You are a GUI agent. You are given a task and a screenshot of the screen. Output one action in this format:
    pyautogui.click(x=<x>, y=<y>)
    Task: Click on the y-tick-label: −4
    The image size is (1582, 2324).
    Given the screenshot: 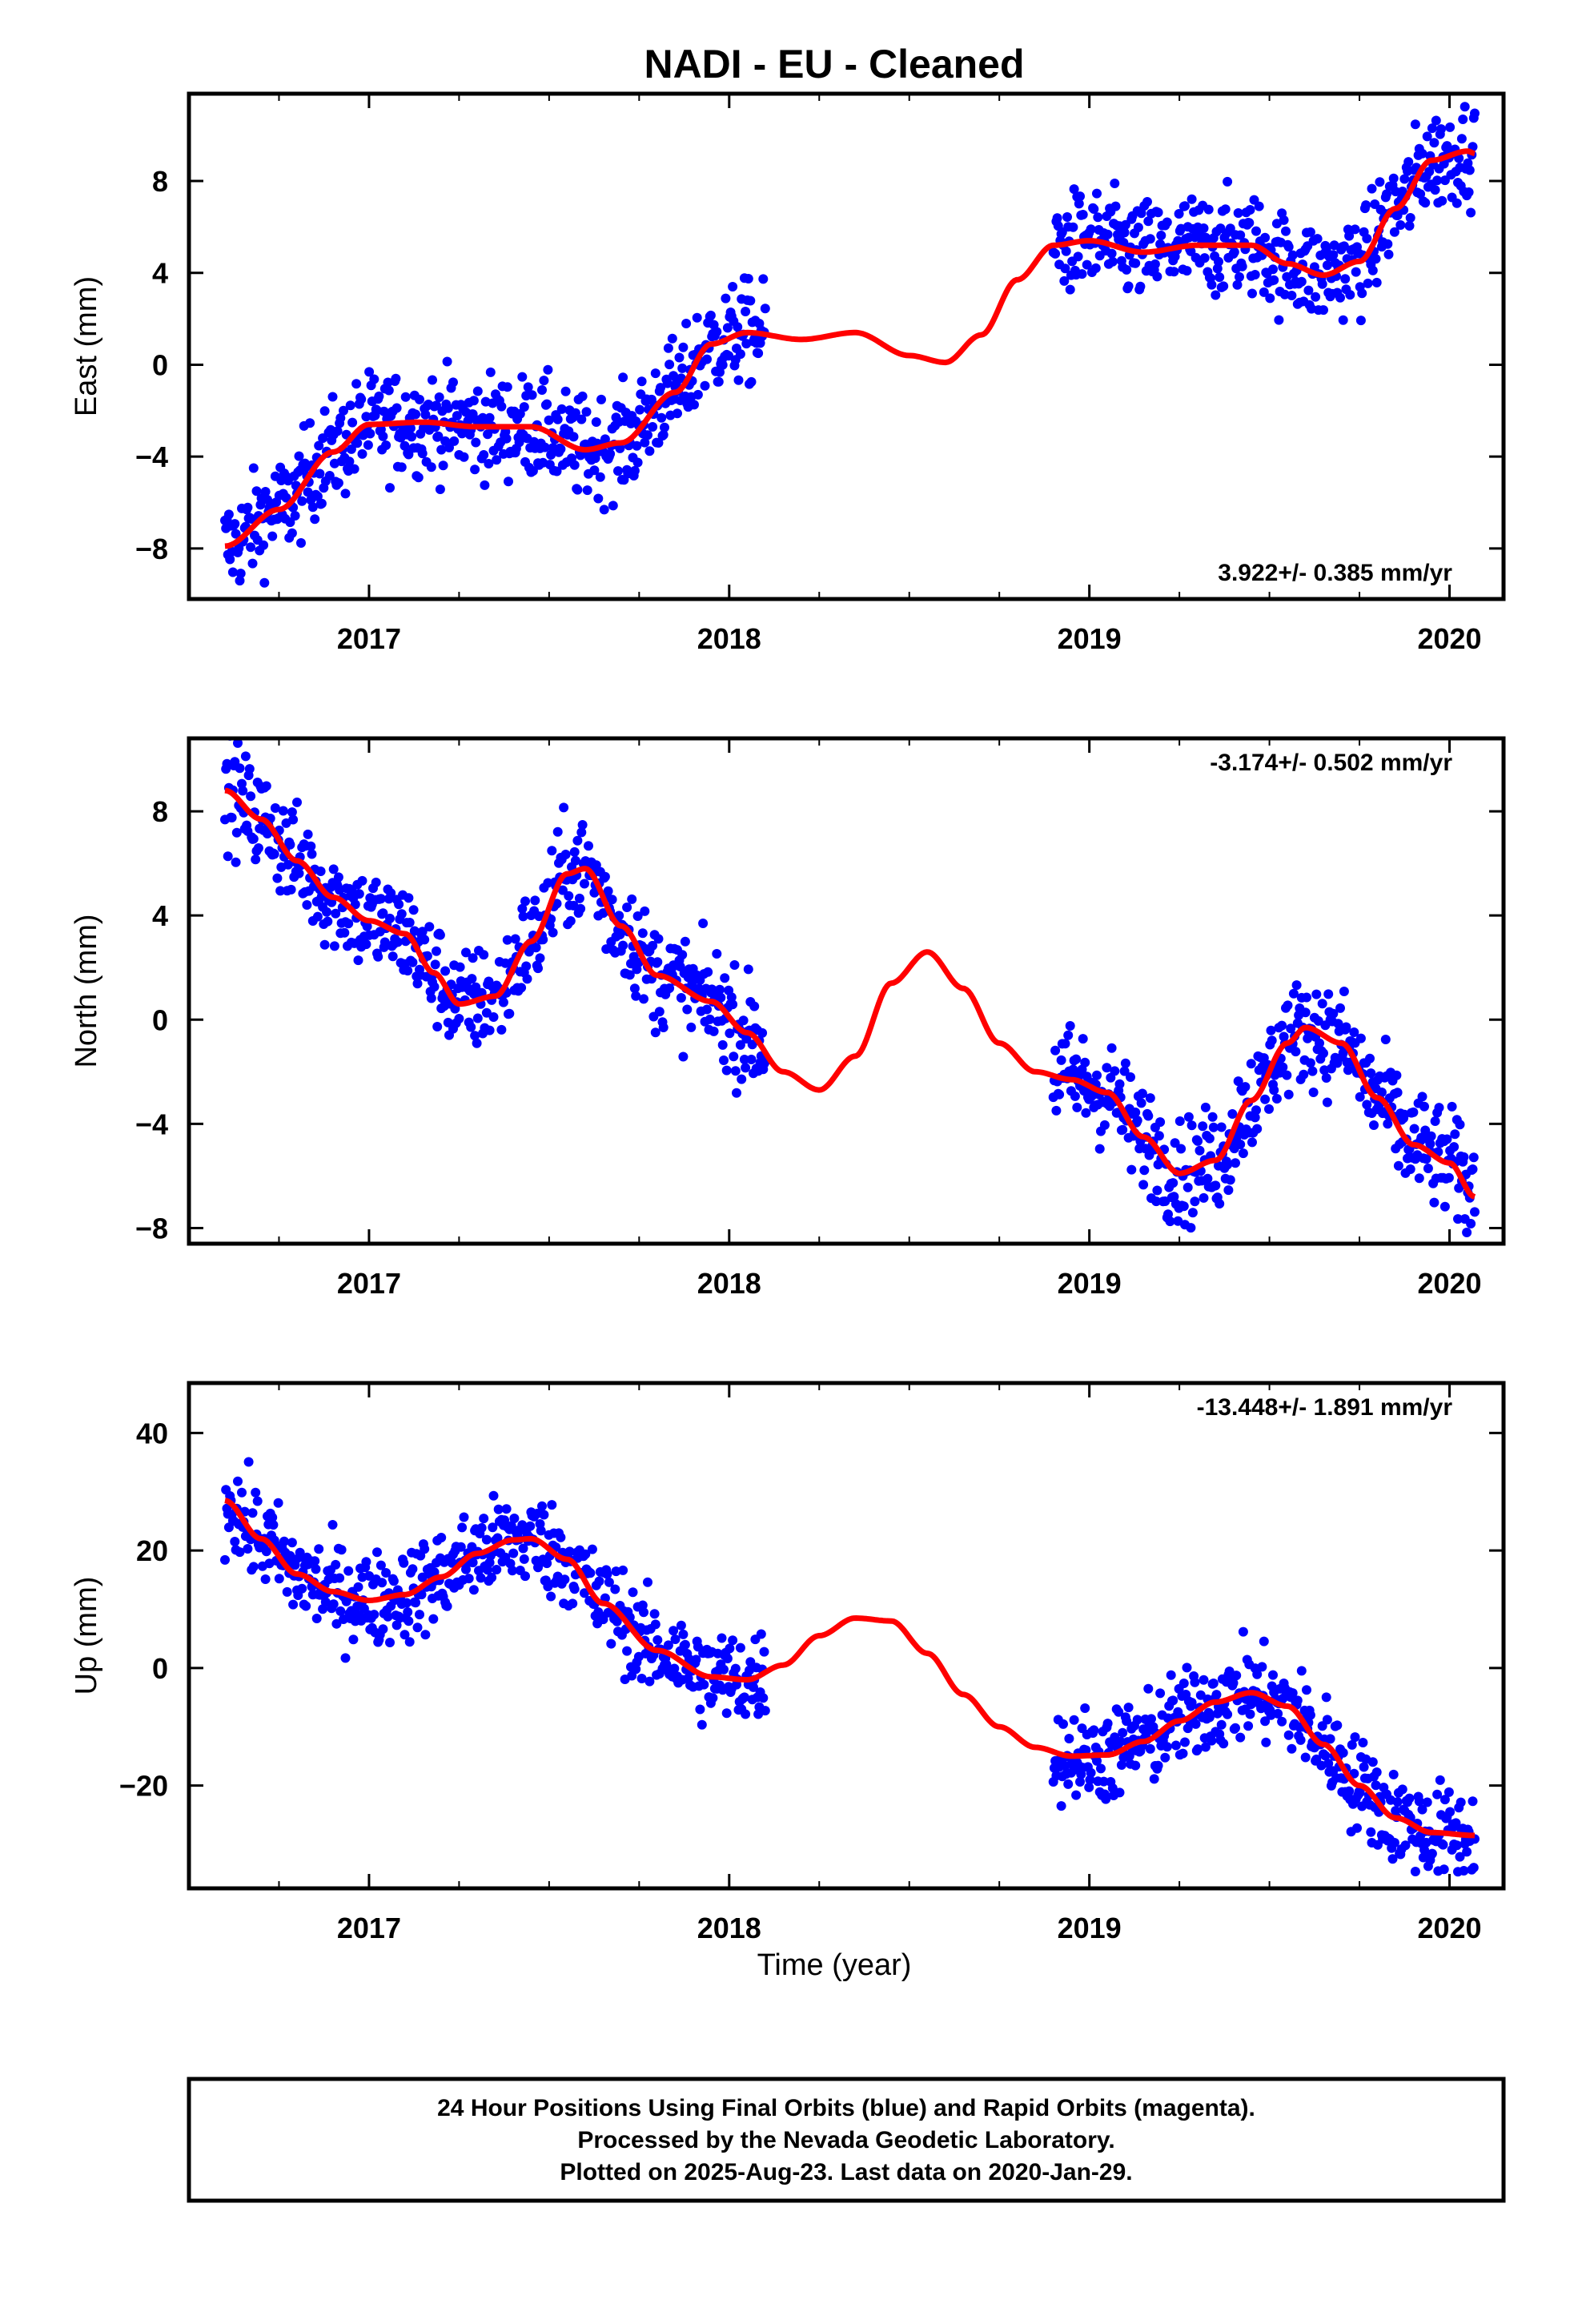 What is the action you would take?
    pyautogui.click(x=151, y=457)
    